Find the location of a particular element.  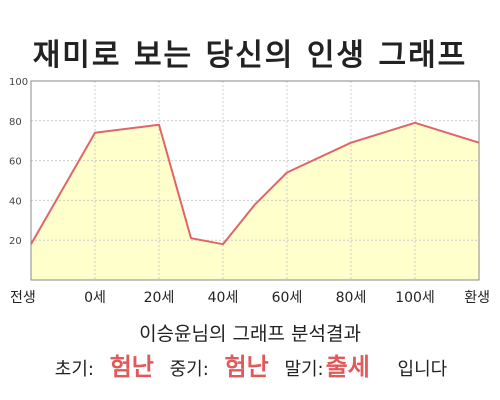

early-value: 험난 is located at coordinates (131, 367).